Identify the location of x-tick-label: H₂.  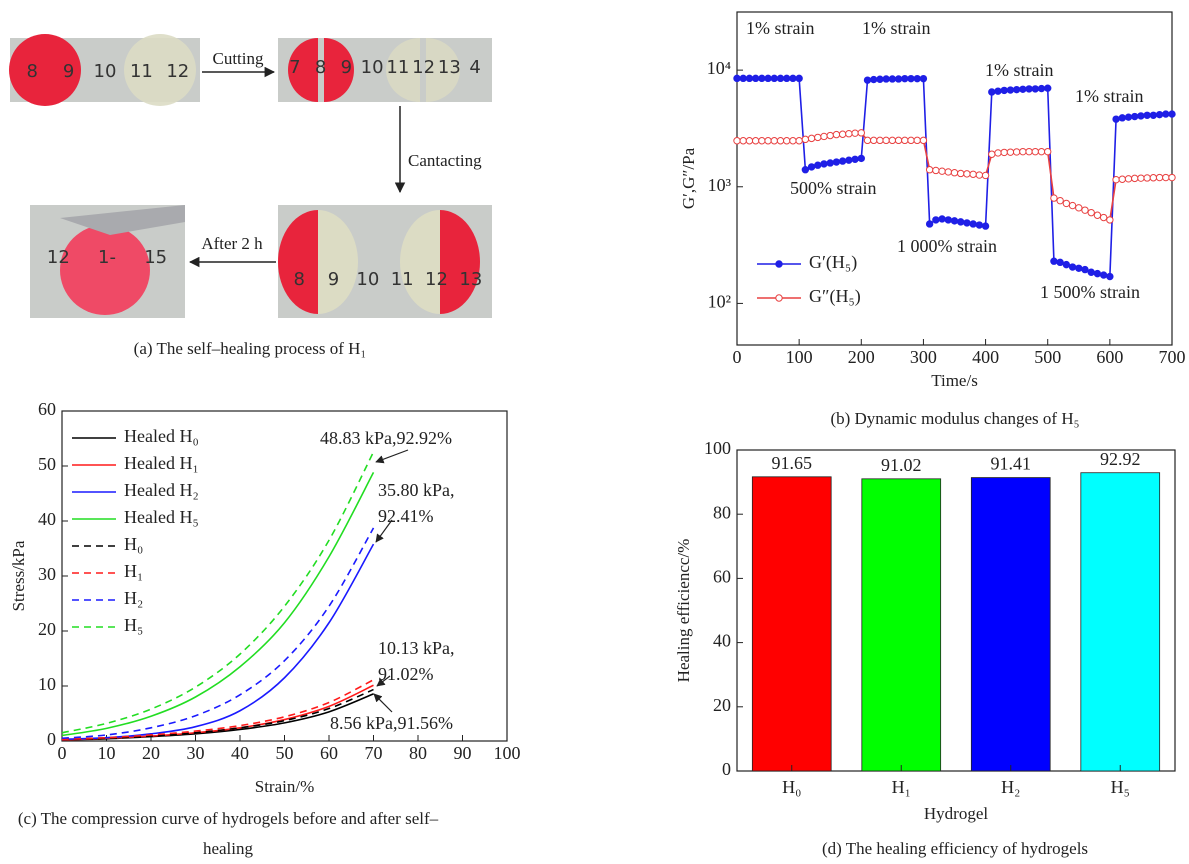
(1010, 787).